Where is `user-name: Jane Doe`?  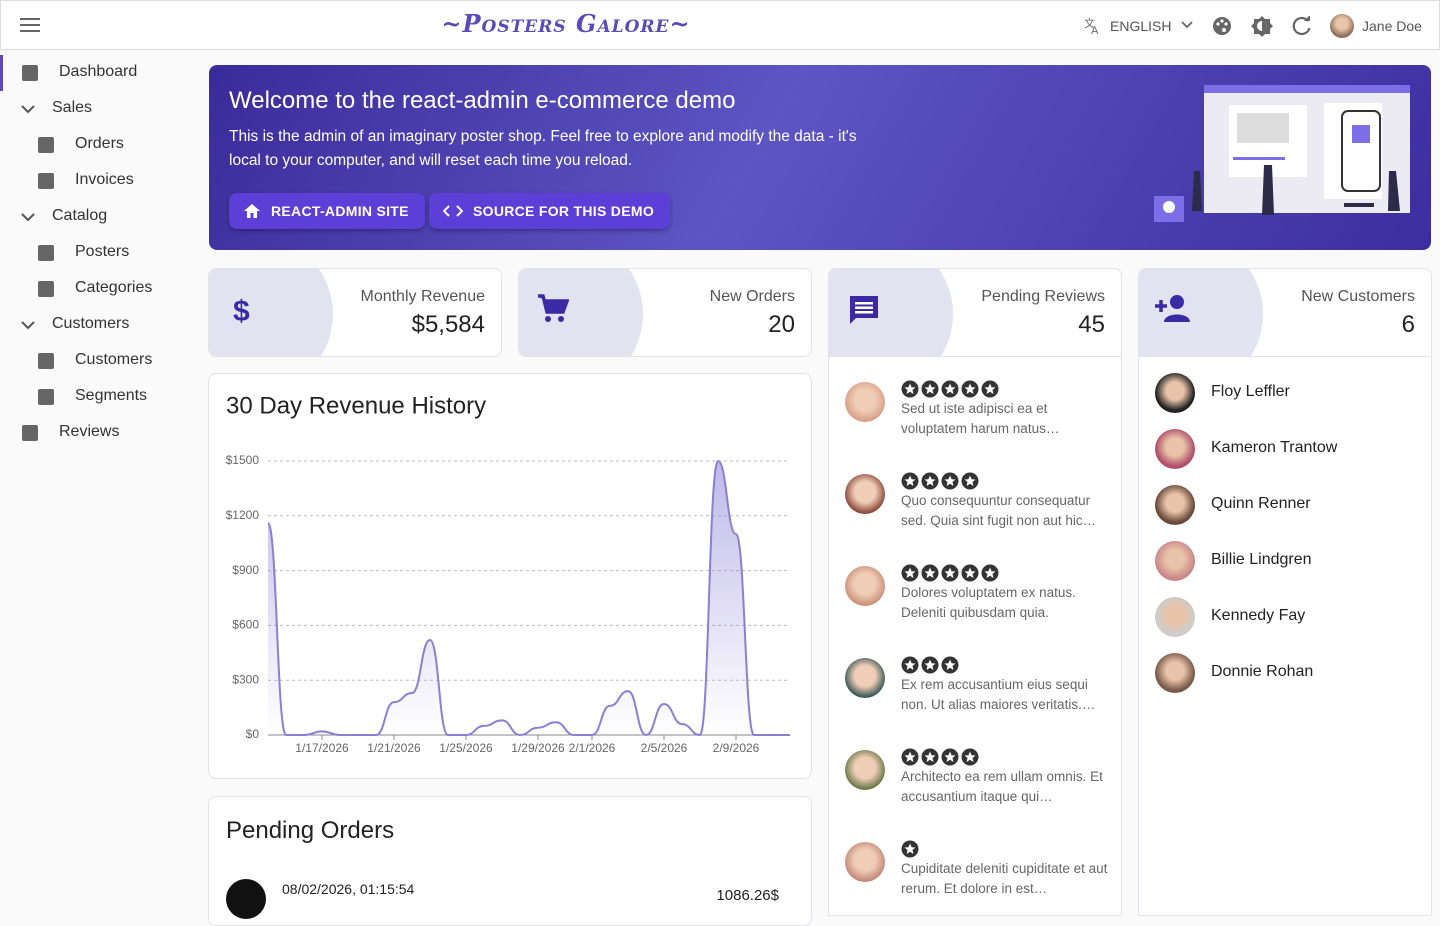 user-name: Jane Doe is located at coordinates (1392, 26).